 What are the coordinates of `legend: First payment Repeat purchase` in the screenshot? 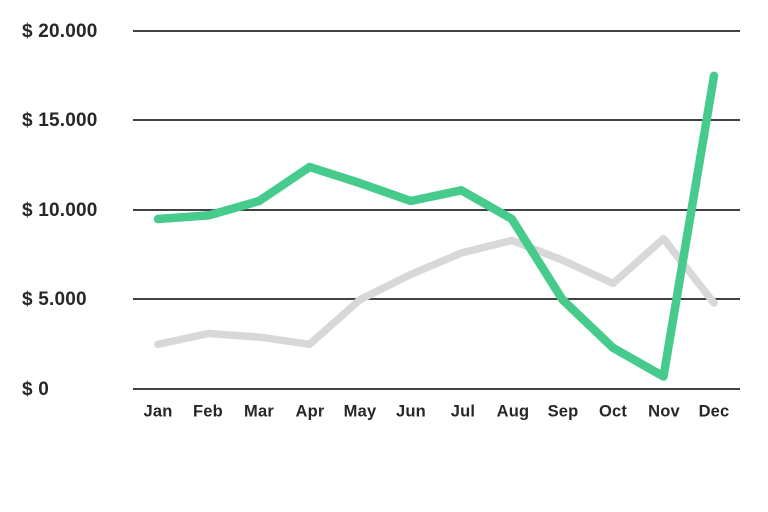 It's located at (384, 475).